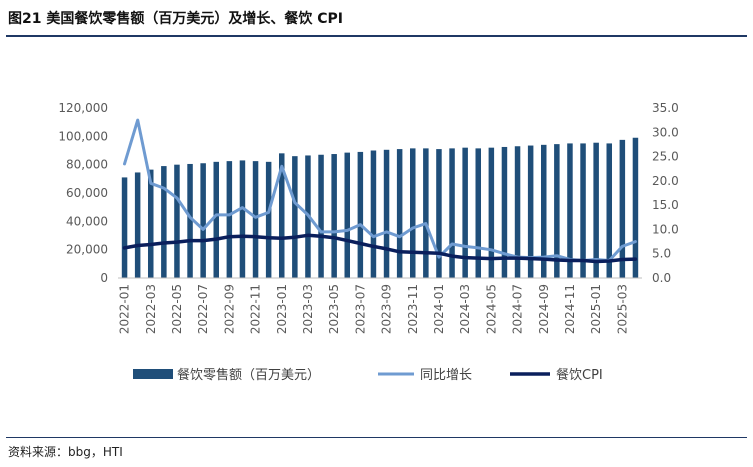 The width and height of the screenshot is (753, 467). Describe the element at coordinates (87, 221) in the screenshot. I see `left-tick-label: 40,000` at that location.